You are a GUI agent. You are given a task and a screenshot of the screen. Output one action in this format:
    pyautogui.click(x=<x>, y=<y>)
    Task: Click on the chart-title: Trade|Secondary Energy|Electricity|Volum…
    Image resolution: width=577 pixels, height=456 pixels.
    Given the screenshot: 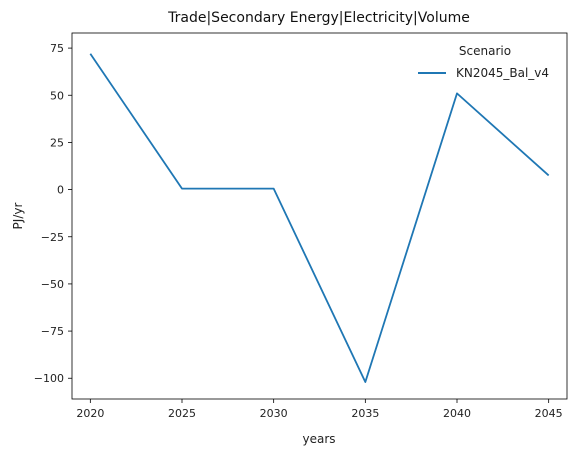 What is the action you would take?
    pyautogui.click(x=318, y=18)
    